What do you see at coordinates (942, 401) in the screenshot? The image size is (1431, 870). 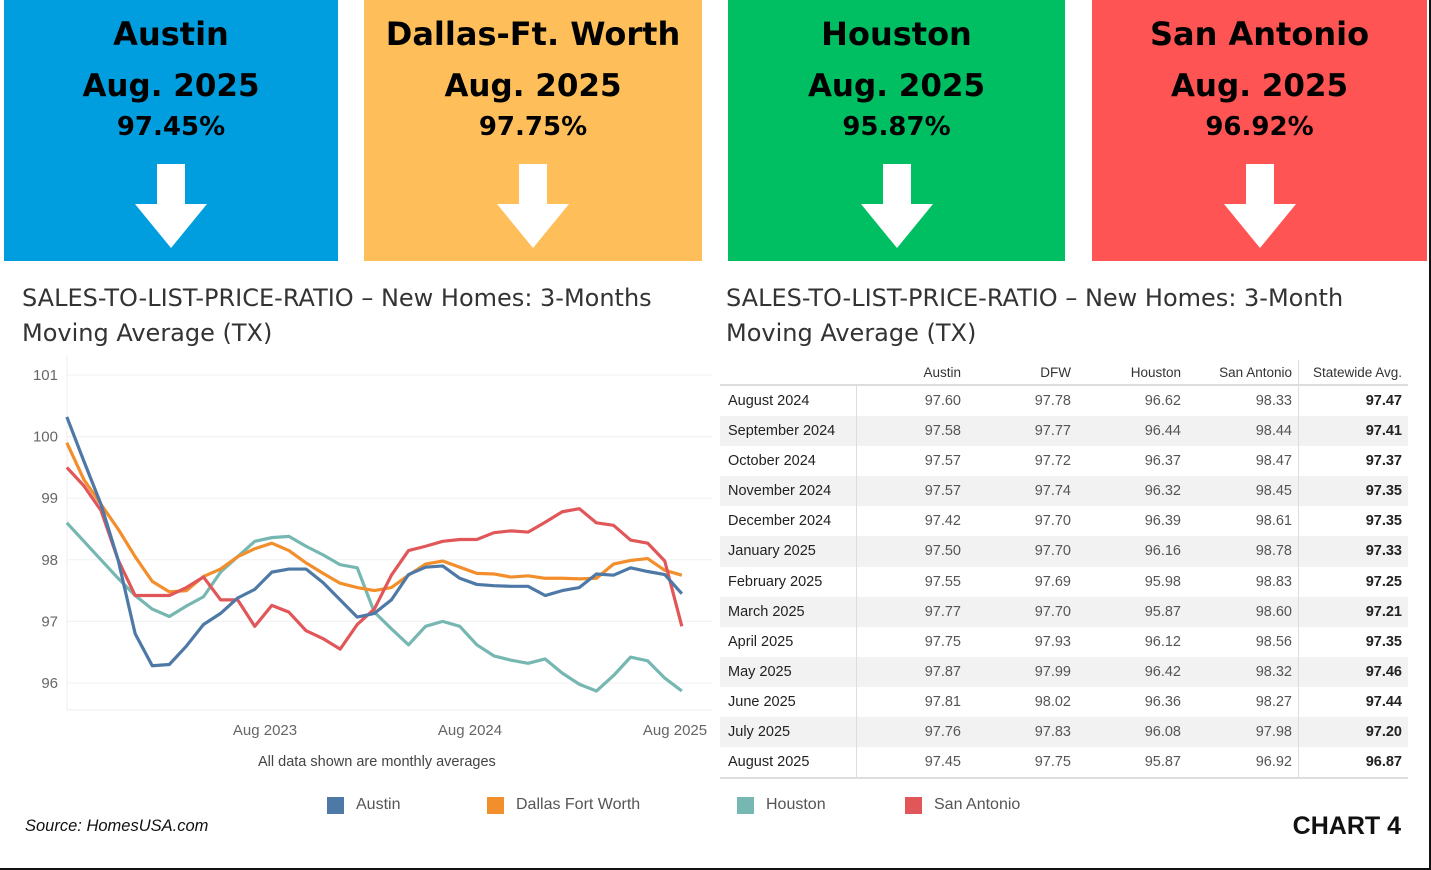 I see `table-cell: 97.60` at bounding box center [942, 401].